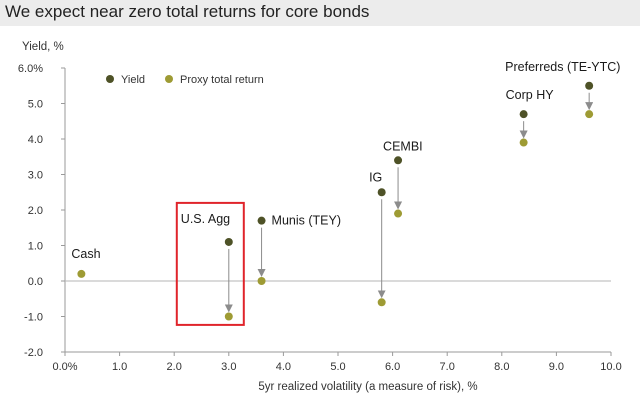  I want to click on yield-point-cembi, so click(398, 160).